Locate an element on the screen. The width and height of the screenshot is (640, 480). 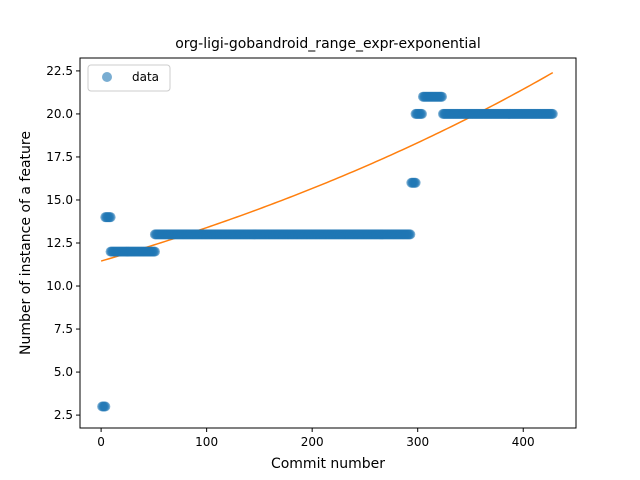
y-tick-label: 15.0 is located at coordinates (59, 200).